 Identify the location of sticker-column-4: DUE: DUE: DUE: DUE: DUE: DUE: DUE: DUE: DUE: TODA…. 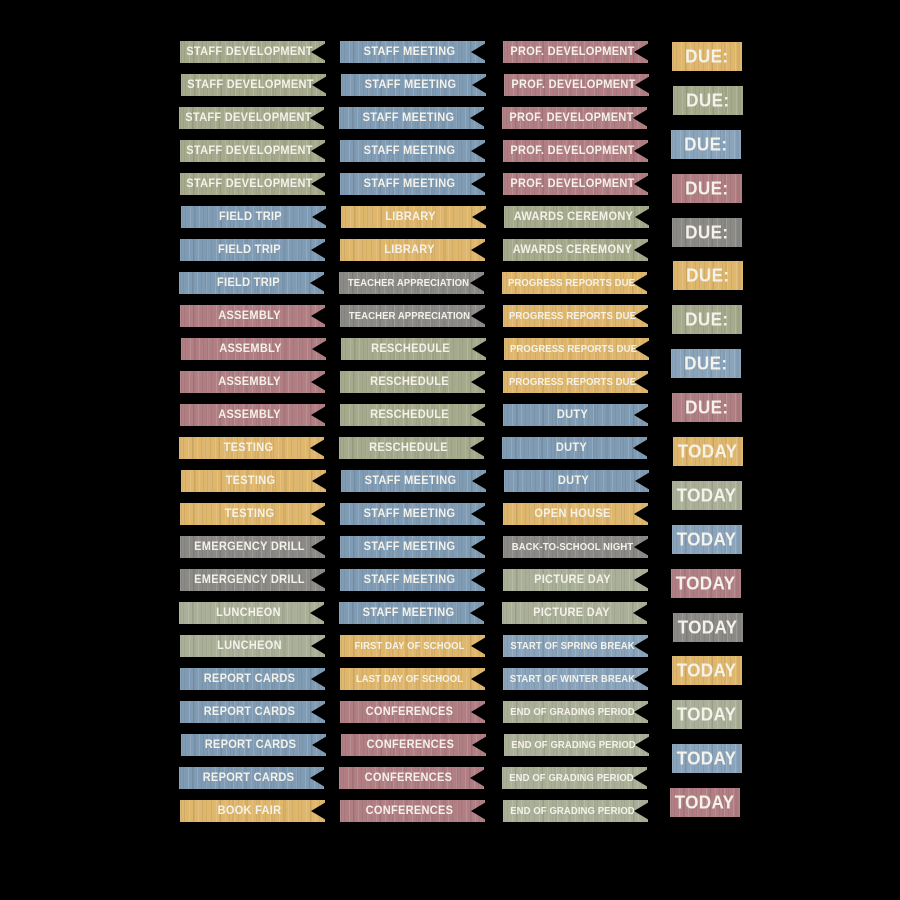
(706, 430).